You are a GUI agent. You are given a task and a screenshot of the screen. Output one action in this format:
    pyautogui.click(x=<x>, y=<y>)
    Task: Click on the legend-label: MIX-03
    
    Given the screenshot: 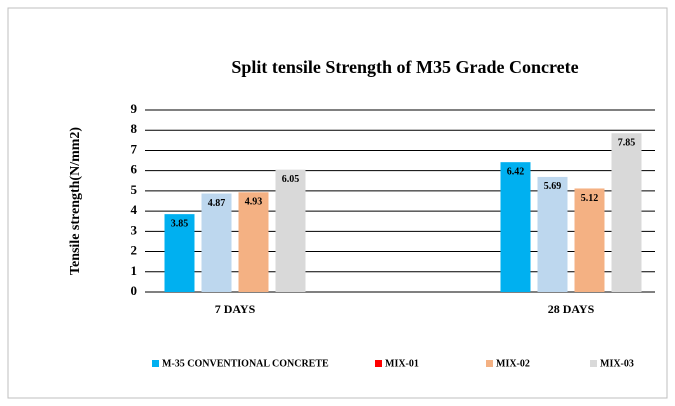 What is the action you would take?
    pyautogui.click(x=617, y=363)
    